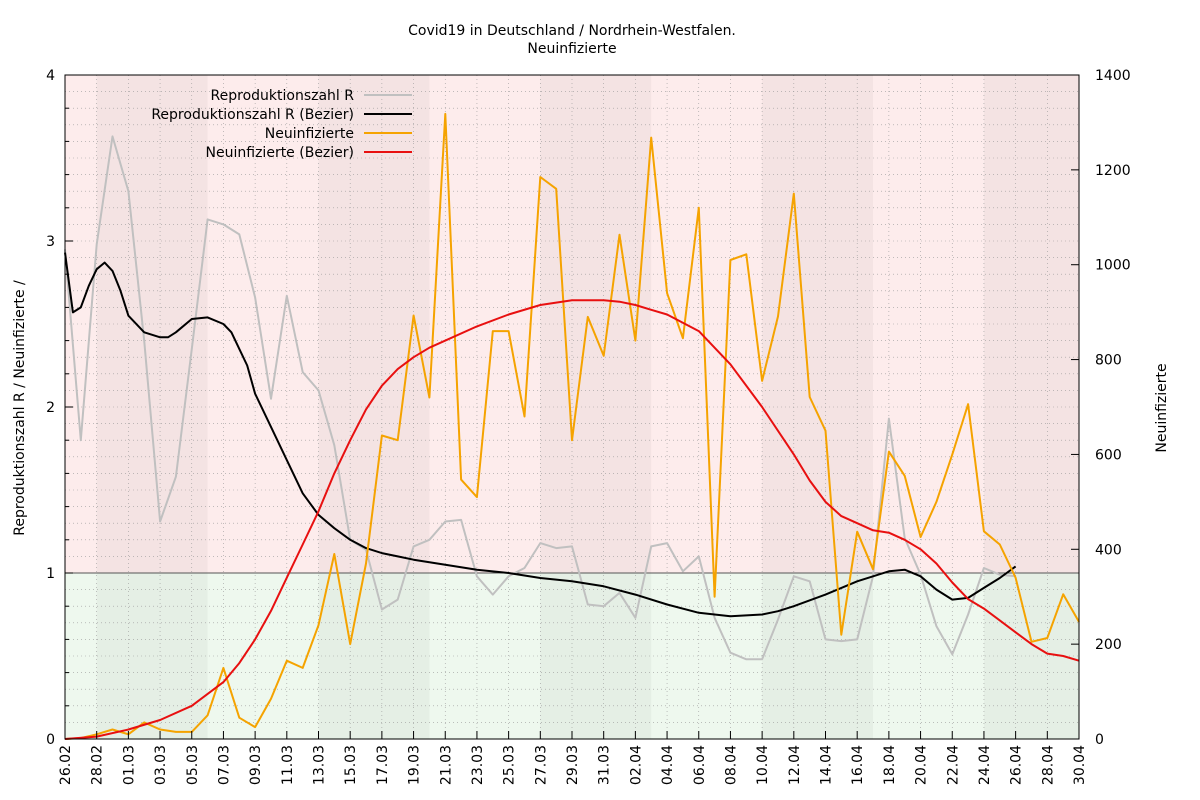 The width and height of the screenshot is (1200, 800). Describe the element at coordinates (795, 765) in the screenshot. I see `x-tick-label: 12.04` at that location.